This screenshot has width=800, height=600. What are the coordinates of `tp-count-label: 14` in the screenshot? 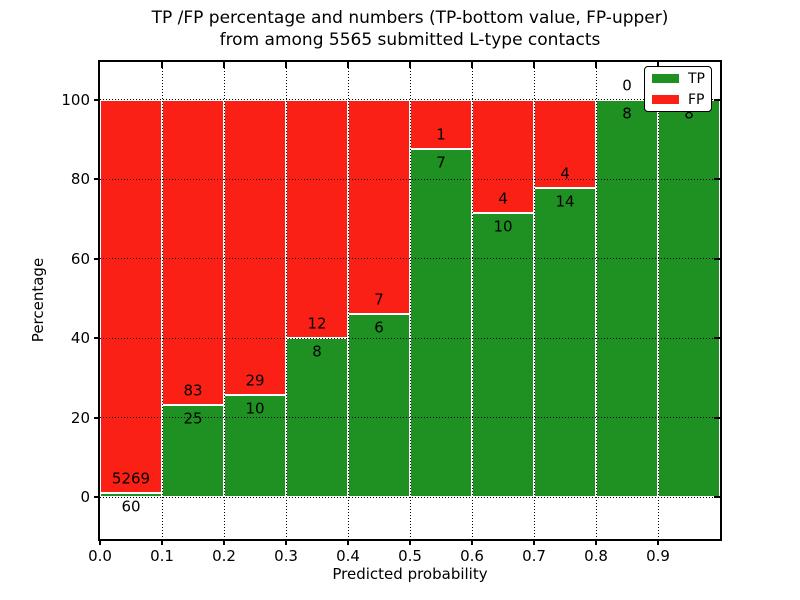 It's located at (565, 201).